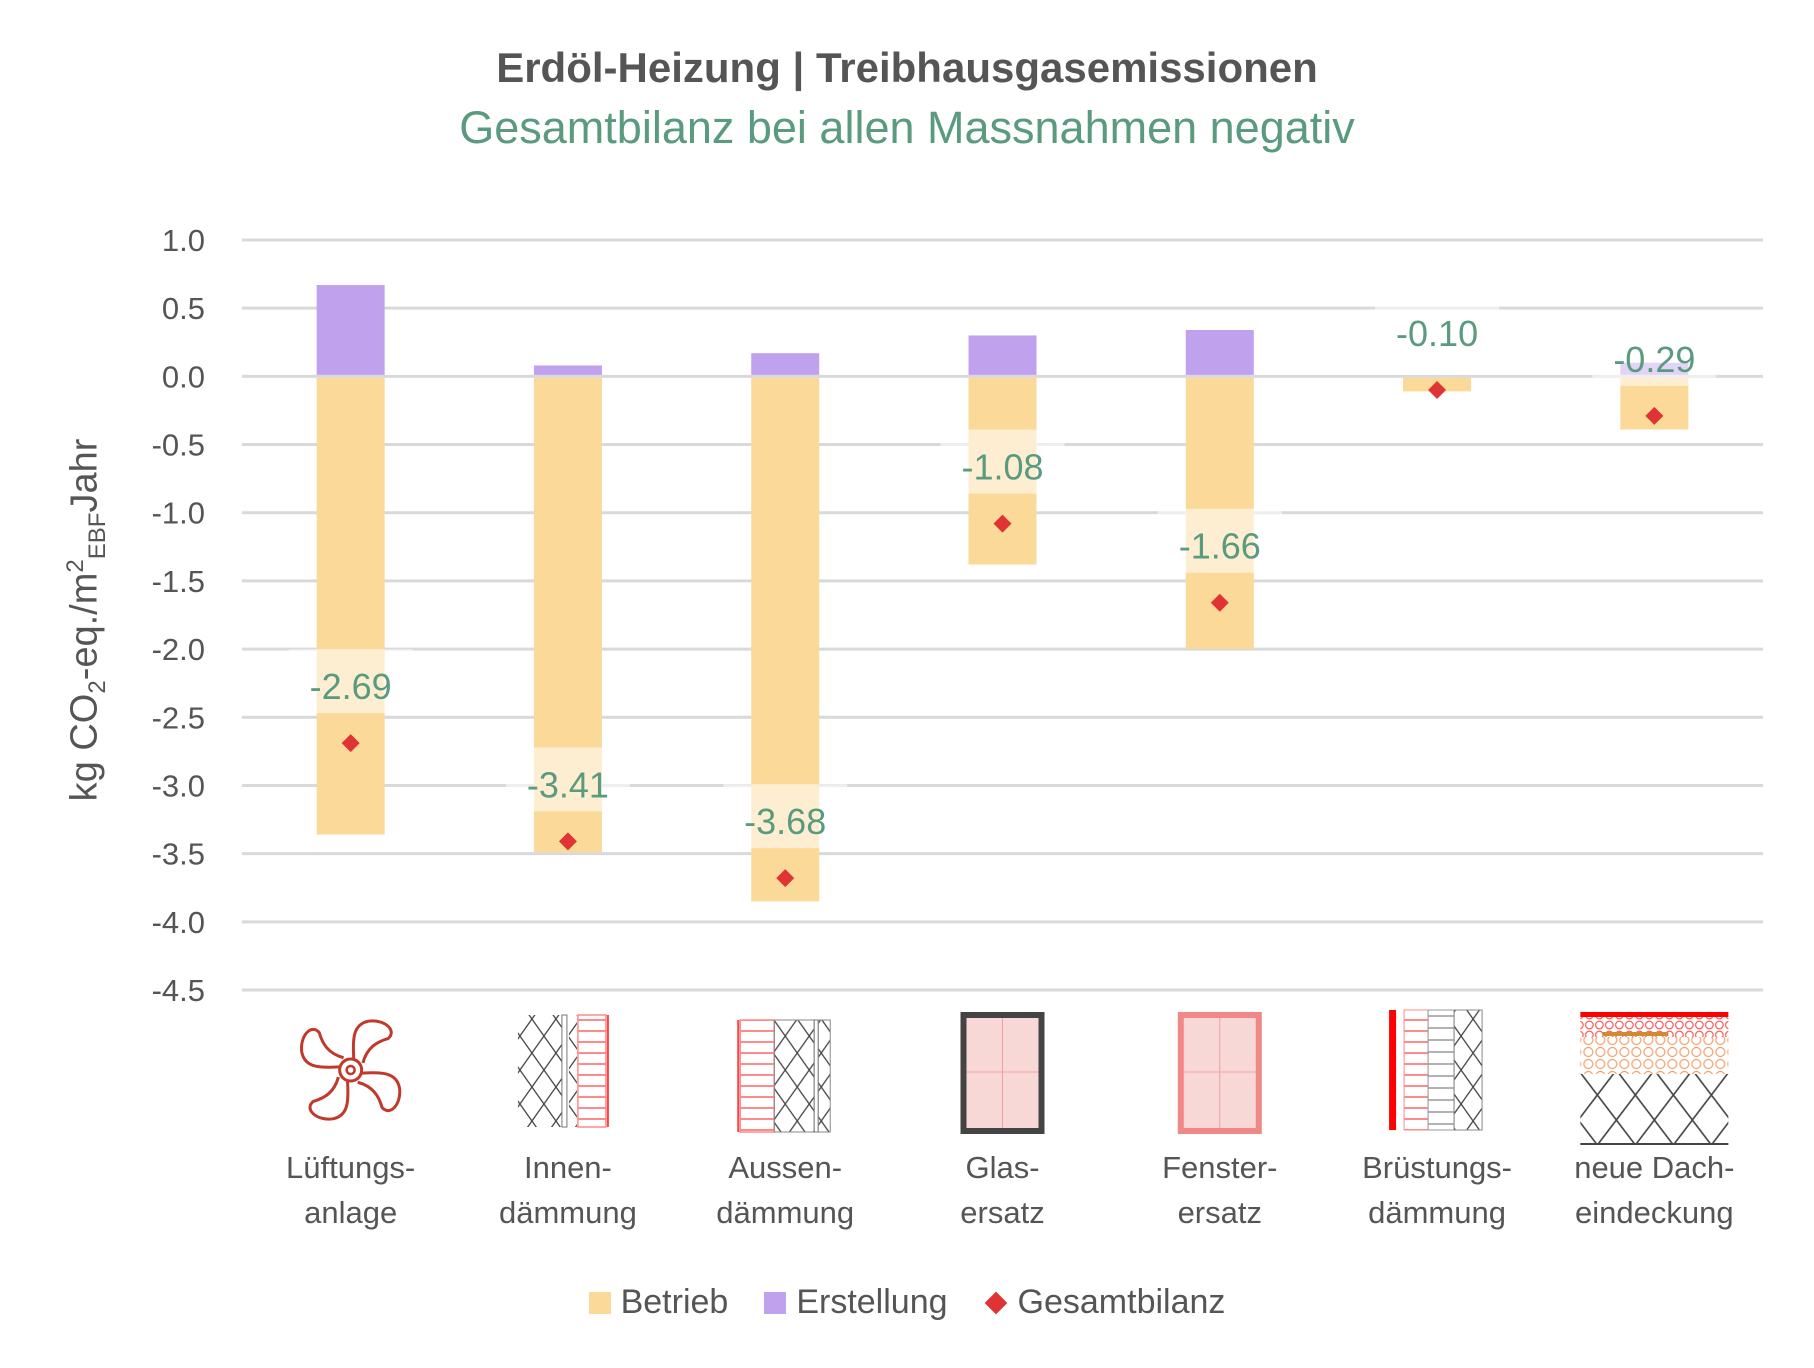 This screenshot has height=1368, width=1814. I want to click on y-tick-label: -4.0, so click(178, 922).